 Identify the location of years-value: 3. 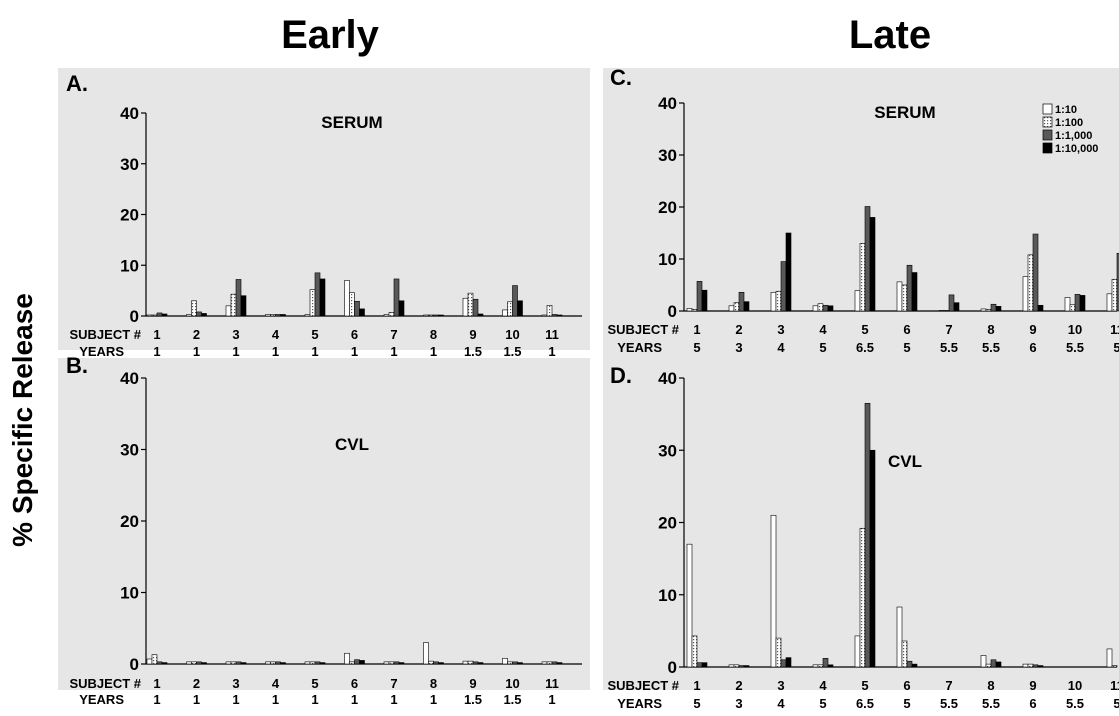
(738, 703).